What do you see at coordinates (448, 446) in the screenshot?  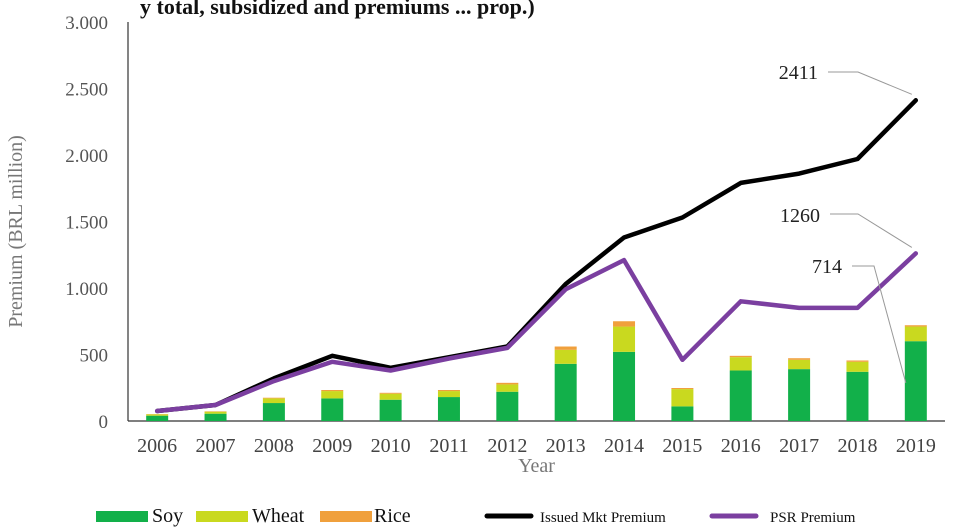 I see `x-tick-label: 2011` at bounding box center [448, 446].